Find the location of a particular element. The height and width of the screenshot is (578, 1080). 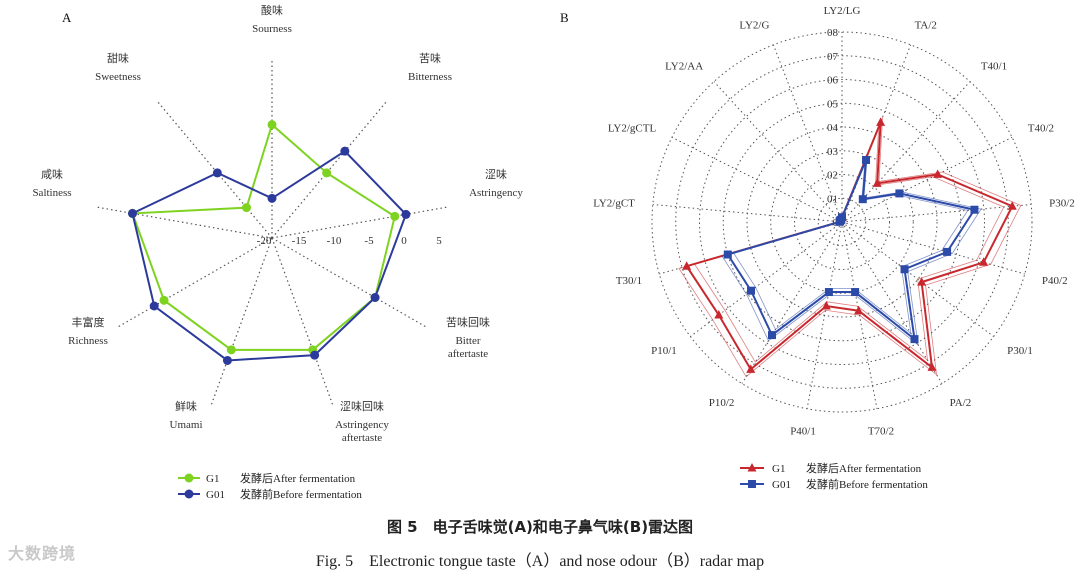

figure-caption-chinese: 图 5 电子舌味觉(A)和电子鼻气味(B)雷达图 is located at coordinates (540, 527).